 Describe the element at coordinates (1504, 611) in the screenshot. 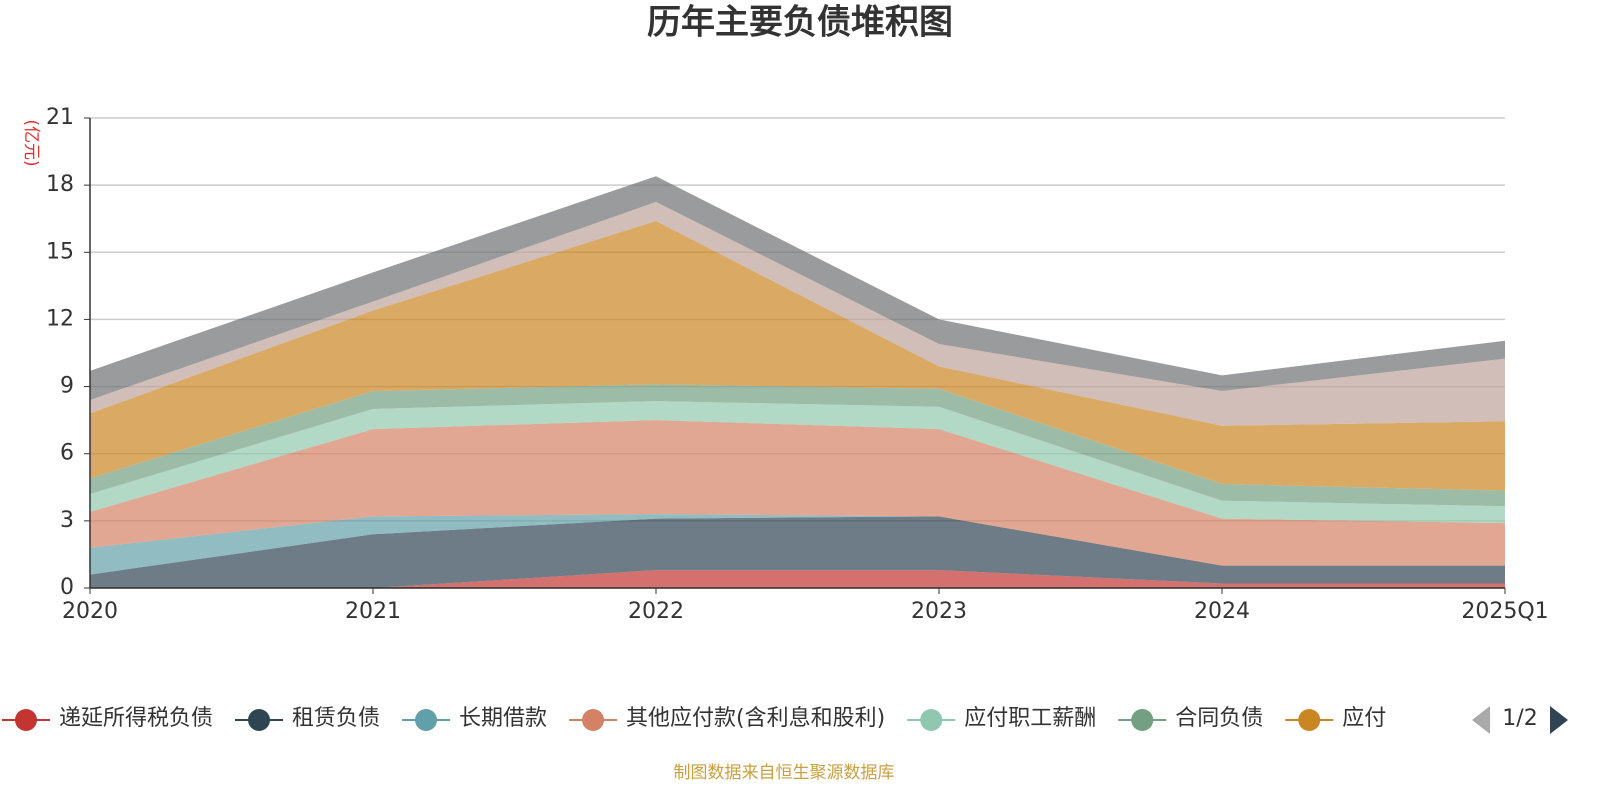

I see `x-tick-label: 2025Q1` at that location.